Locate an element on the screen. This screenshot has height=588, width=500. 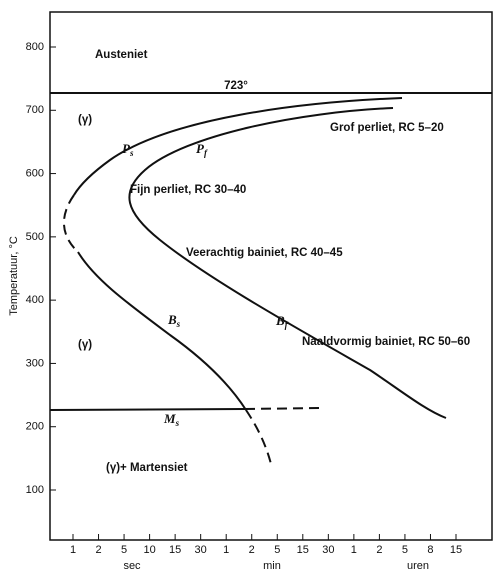
ms-line-dashed is located at coordinates (282, 408).